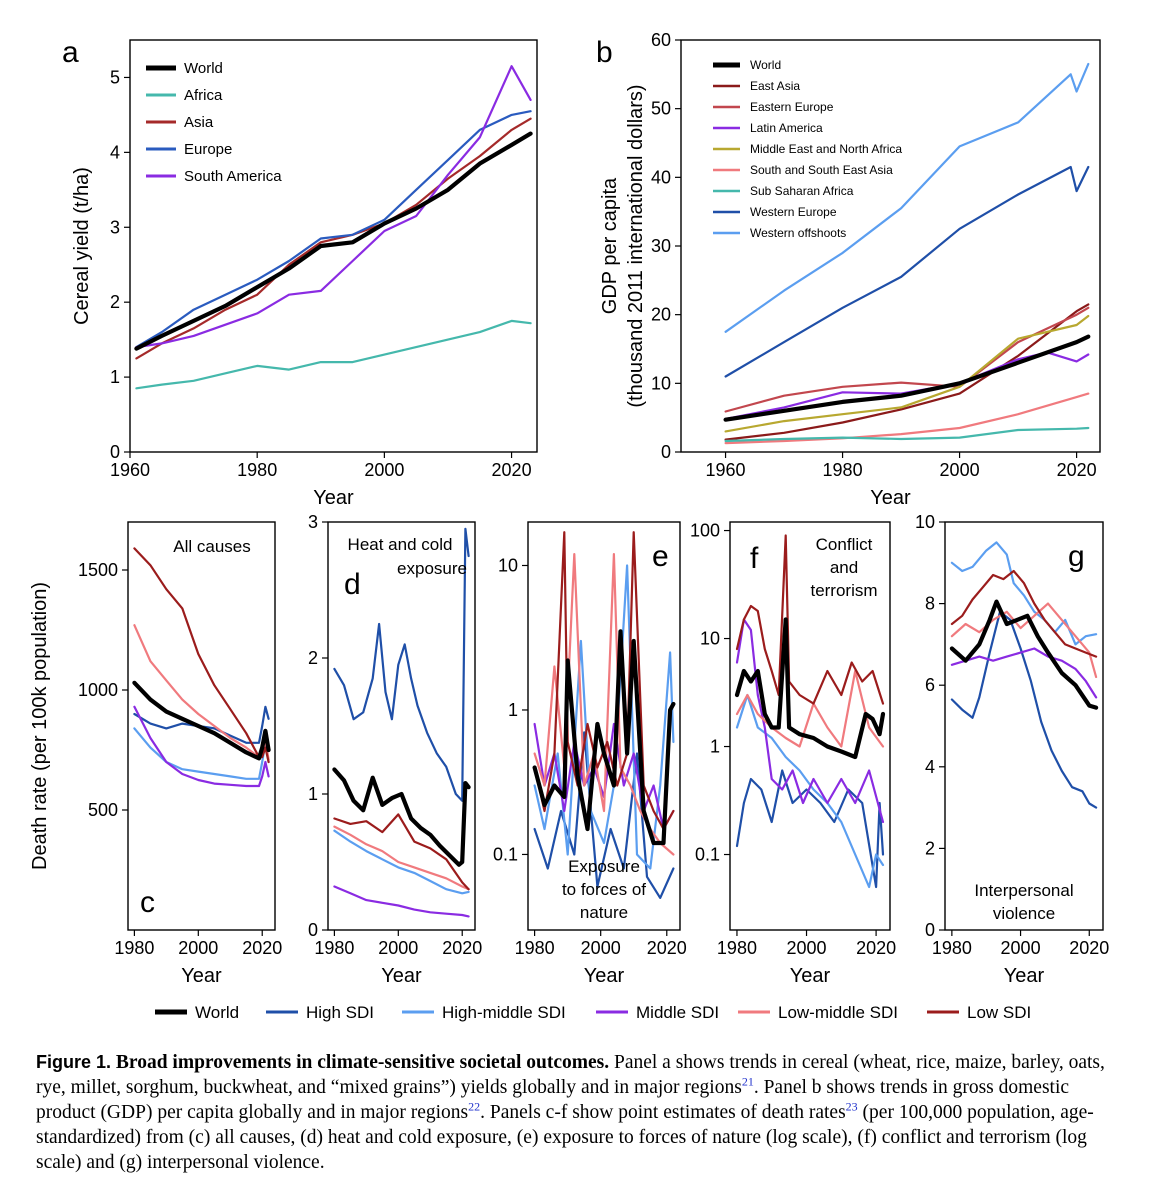 The height and width of the screenshot is (1200, 1156). I want to click on panel-label-f: f, so click(754, 558).